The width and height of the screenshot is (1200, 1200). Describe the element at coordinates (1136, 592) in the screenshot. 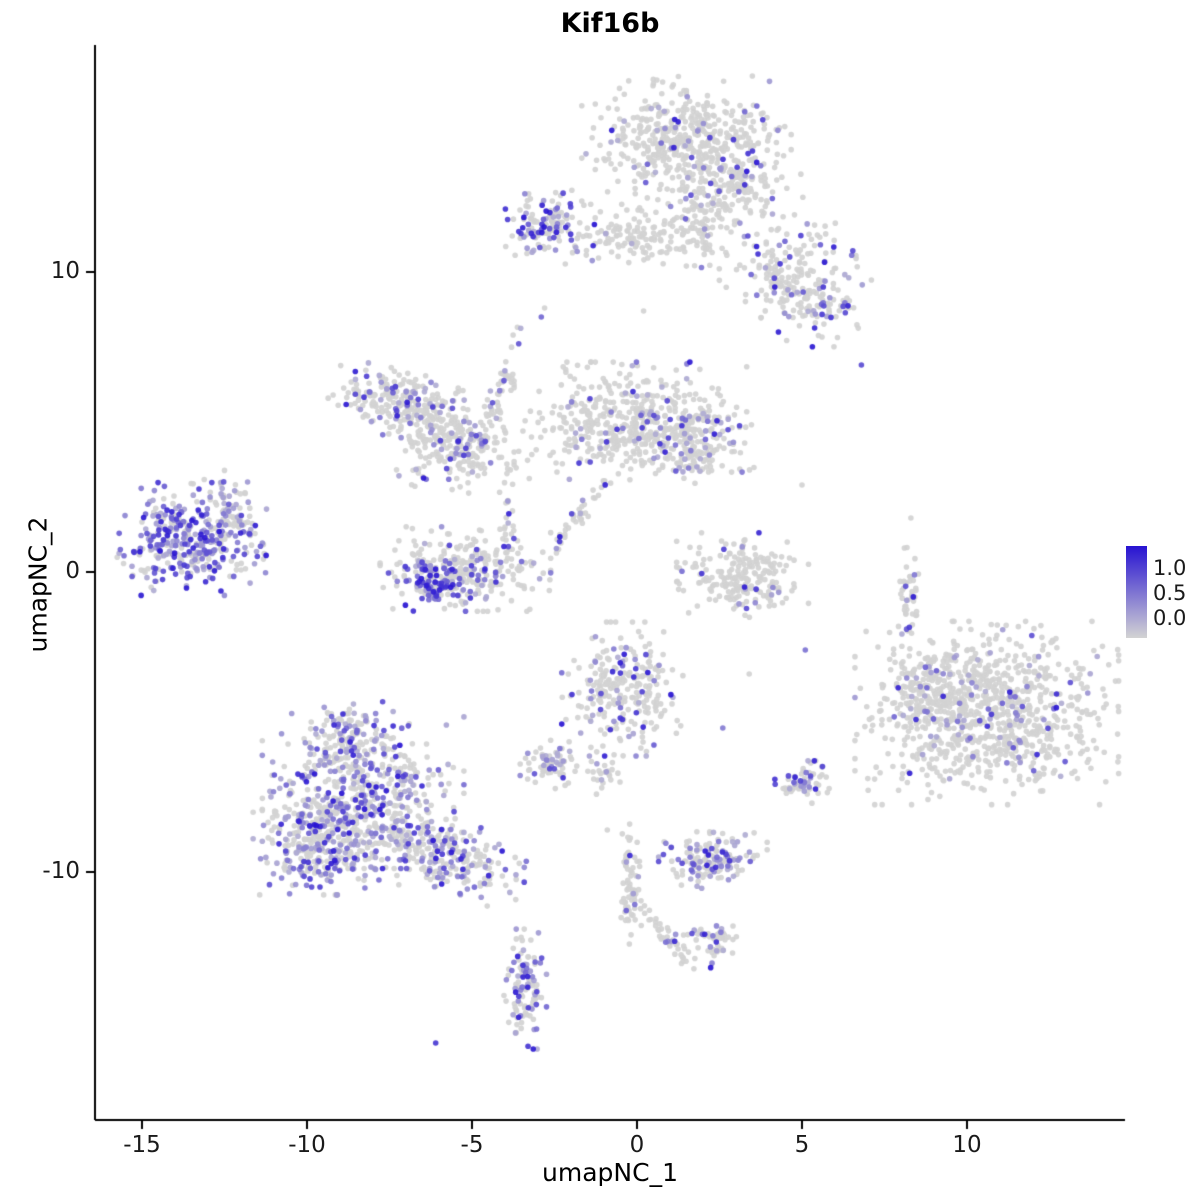

I see `legend-gradient-bar` at that location.